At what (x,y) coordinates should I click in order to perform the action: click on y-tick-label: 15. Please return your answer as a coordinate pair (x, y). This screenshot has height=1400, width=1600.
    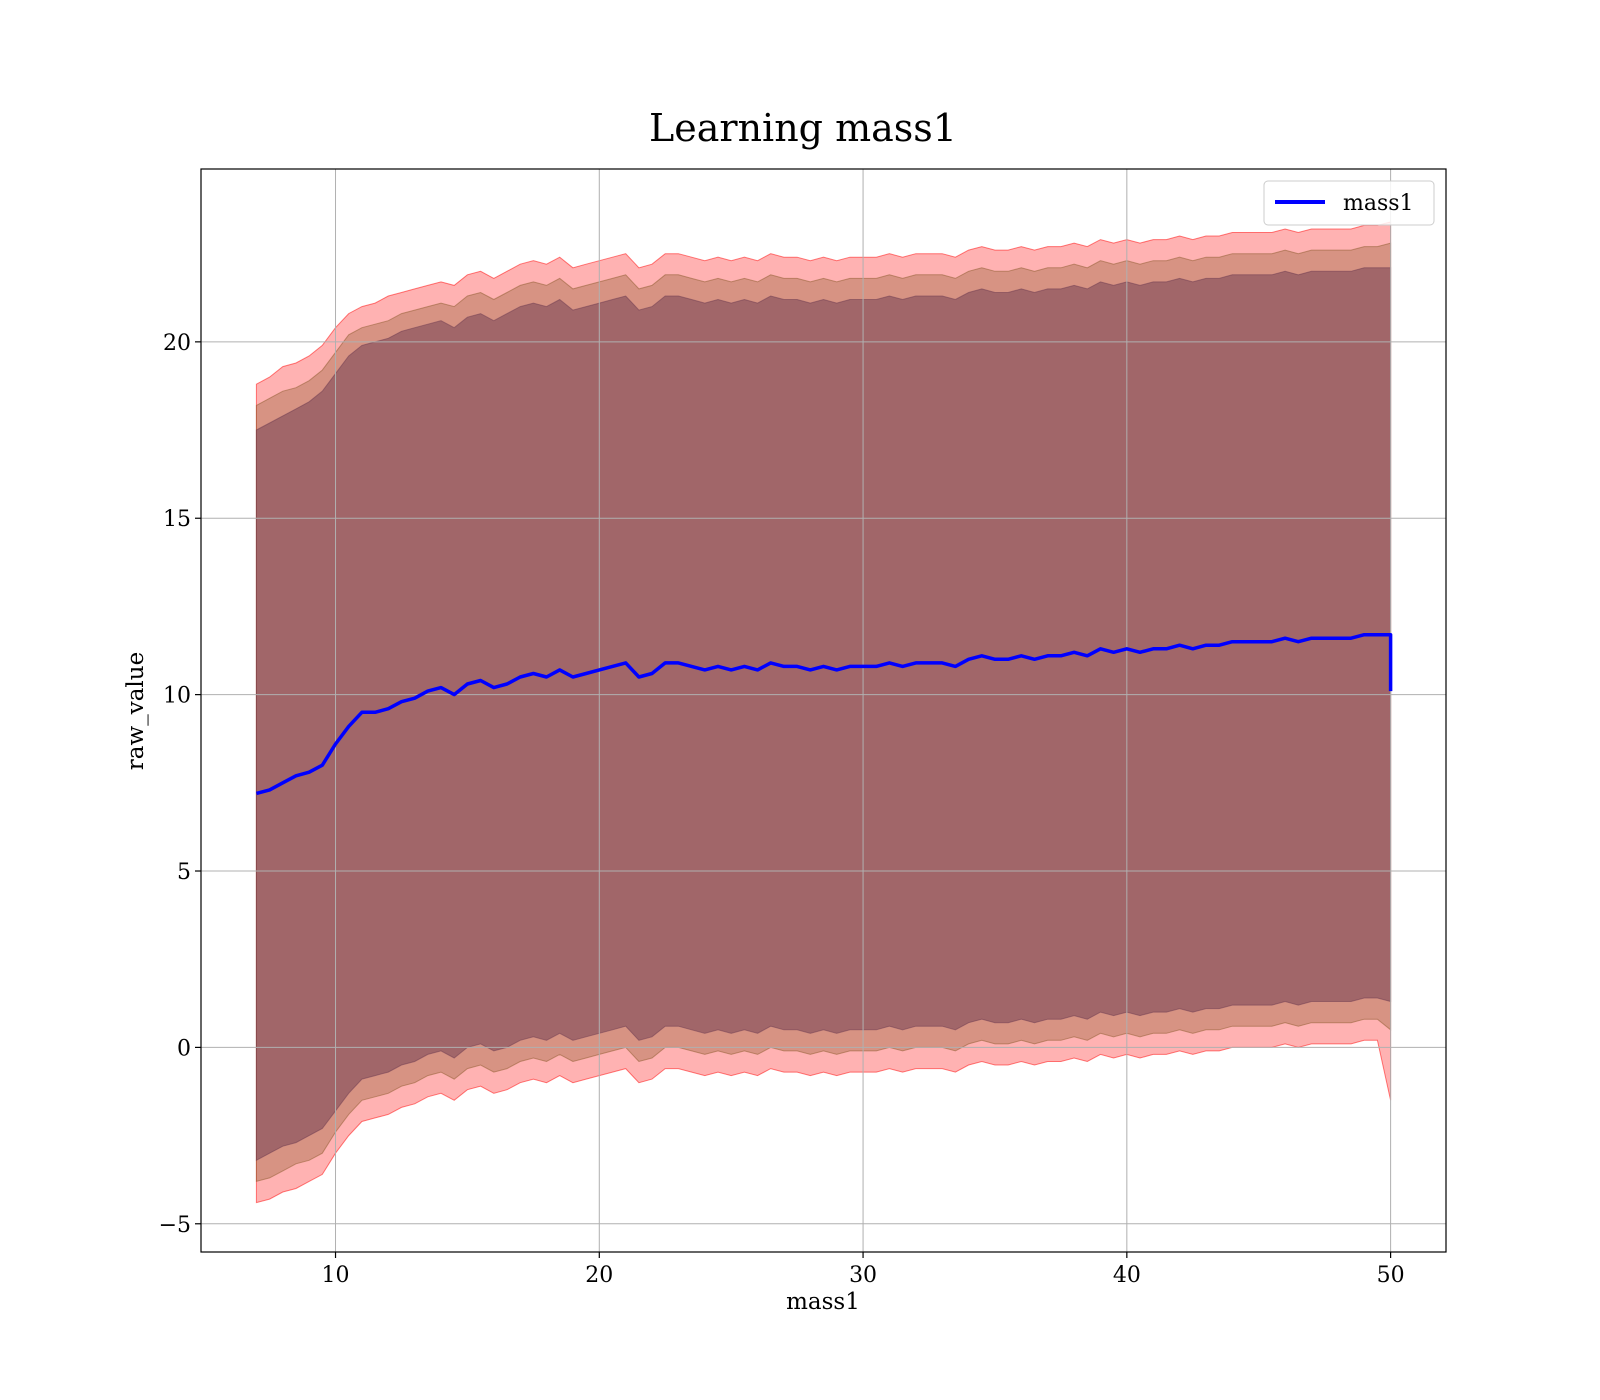
    Looking at the image, I should click on (177, 519).